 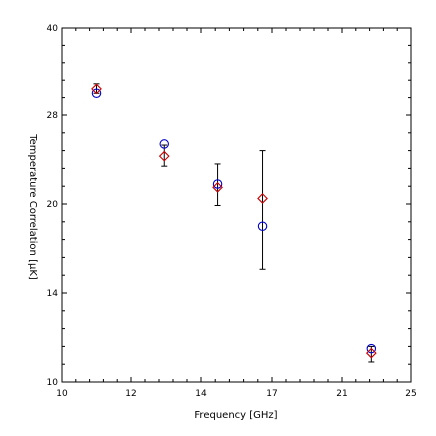 I want to click on y-tick-label: 10, so click(x=53, y=383).